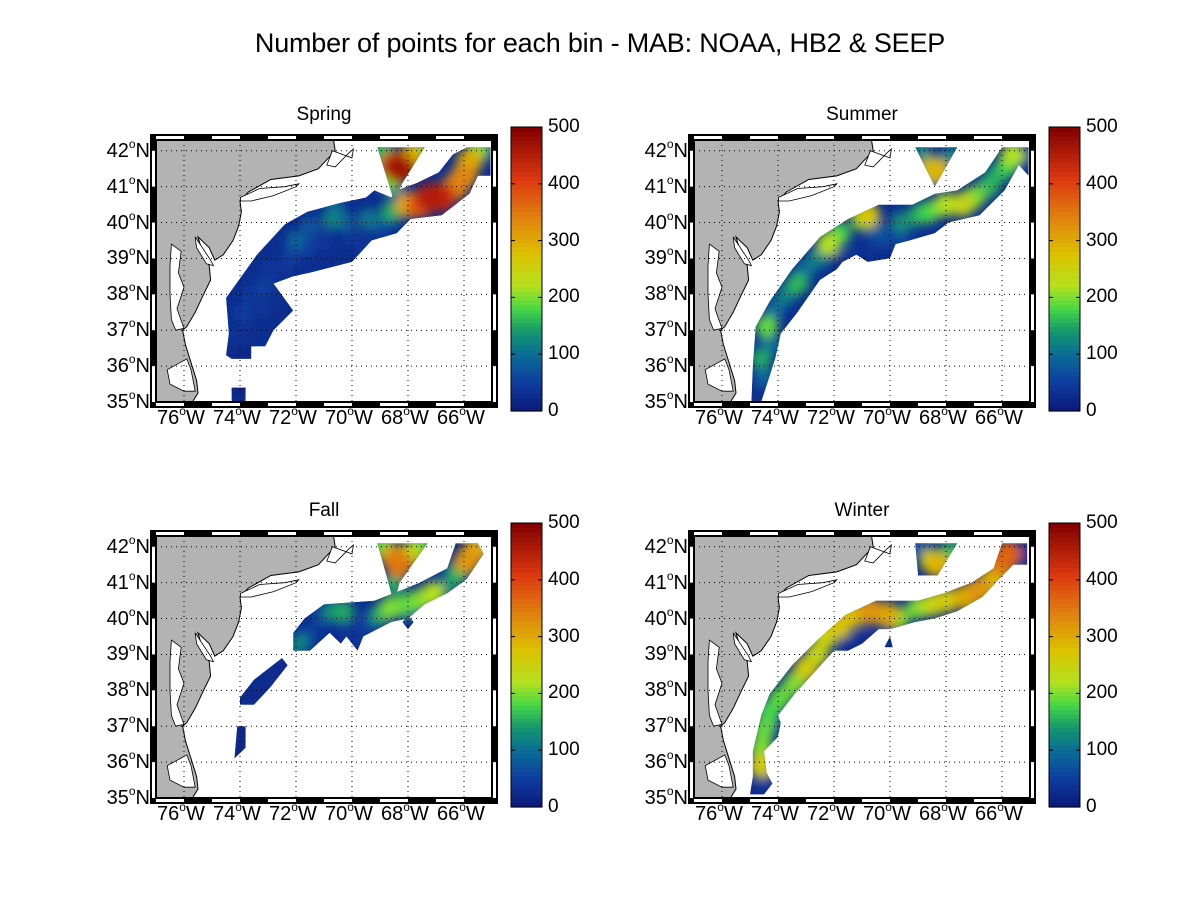 The image size is (1200, 900). Describe the element at coordinates (719, 375) in the screenshot. I see `pamlico-sound` at that location.